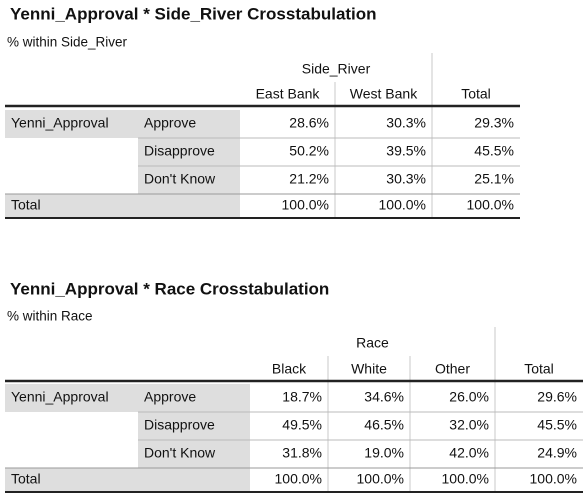  Describe the element at coordinates (50, 316) in the screenshot. I see `table-subtitle: % within Race` at that location.